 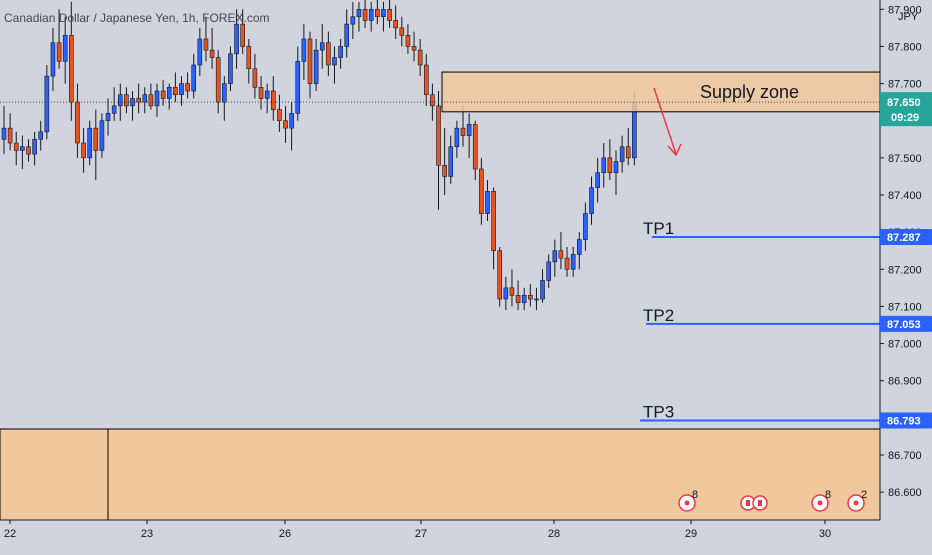 What do you see at coordinates (691, 534) in the screenshot?
I see `x-tick-label: 29` at bounding box center [691, 534].